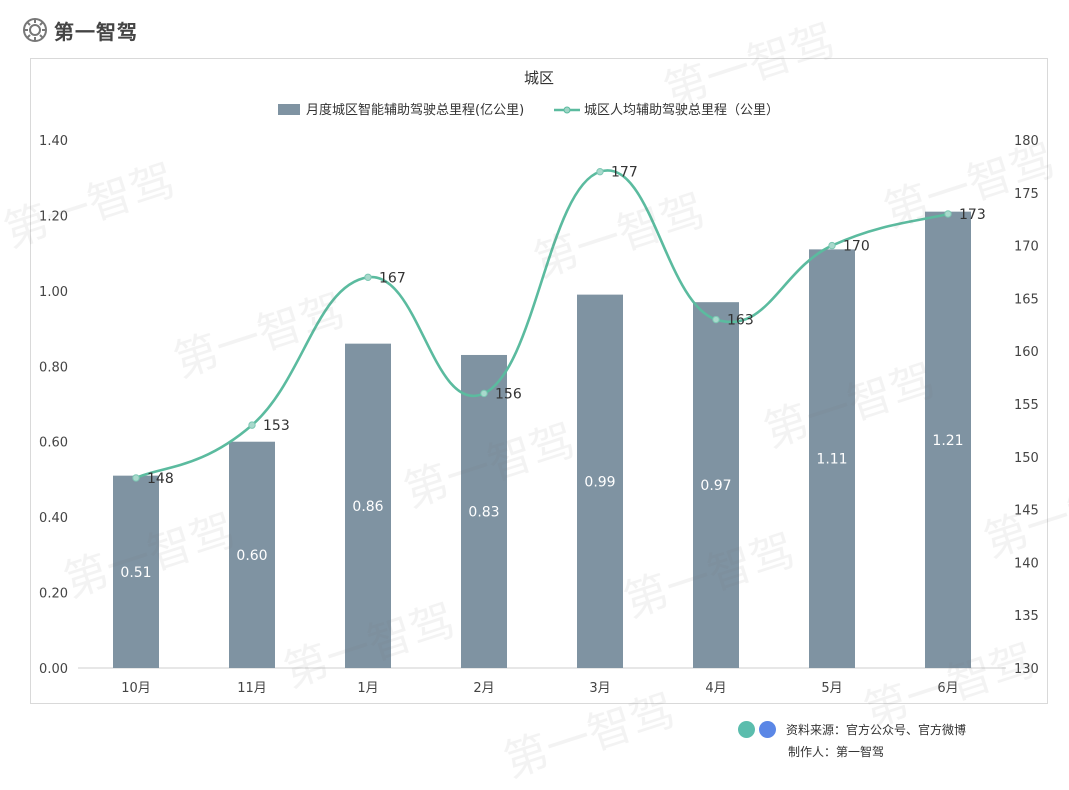  I want to click on line-value-label: 156, so click(508, 394).